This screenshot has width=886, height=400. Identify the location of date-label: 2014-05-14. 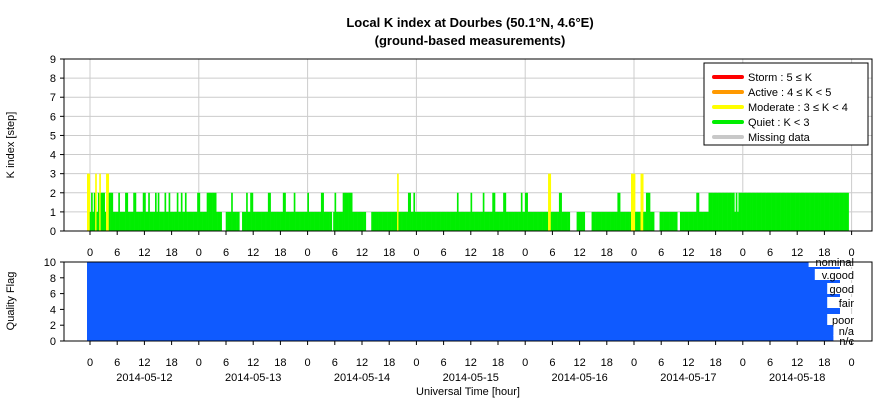
(362, 378).